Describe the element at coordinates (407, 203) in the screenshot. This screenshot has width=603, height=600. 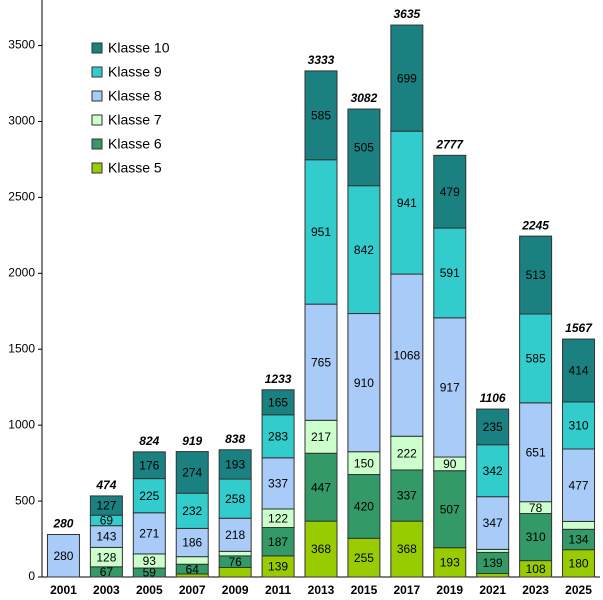
I see `data-label: 941` at that location.